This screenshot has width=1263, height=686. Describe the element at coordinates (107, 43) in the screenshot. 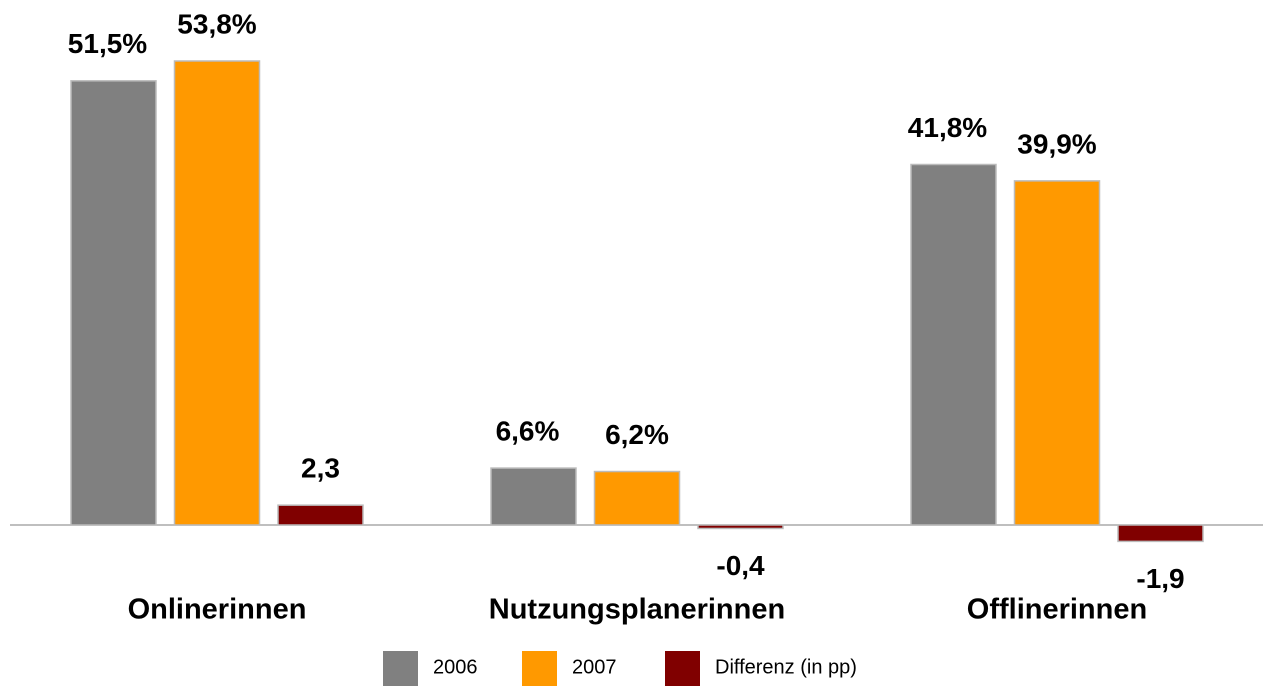

I see `value-label: 51,5%` at that location.